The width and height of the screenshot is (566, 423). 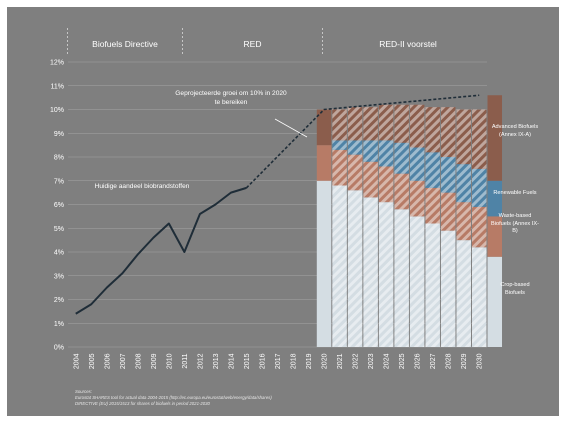 What do you see at coordinates (185, 360) in the screenshot?
I see `x-tick-label: 2011` at bounding box center [185, 360].